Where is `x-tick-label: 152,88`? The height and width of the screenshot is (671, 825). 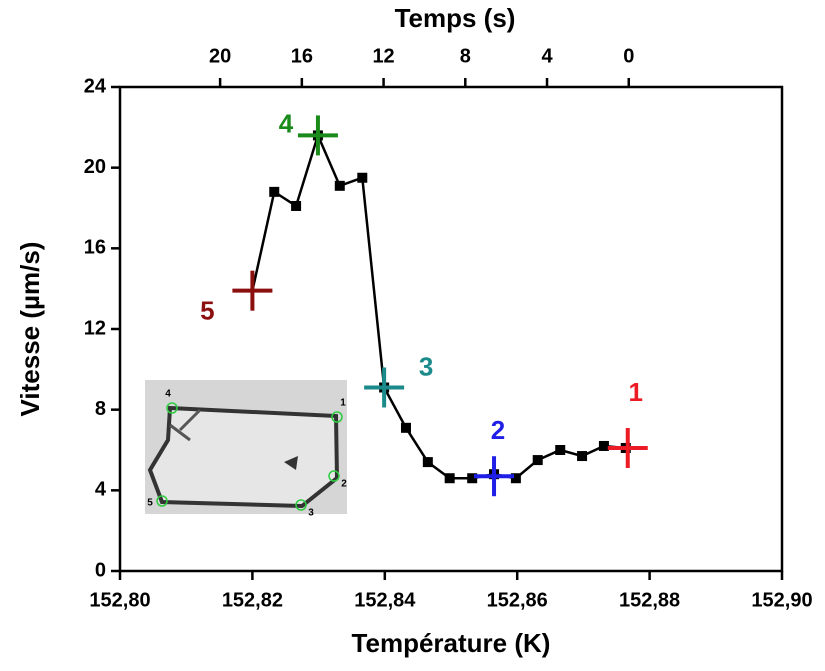 x-tick-label: 152,88 is located at coordinates (649, 600).